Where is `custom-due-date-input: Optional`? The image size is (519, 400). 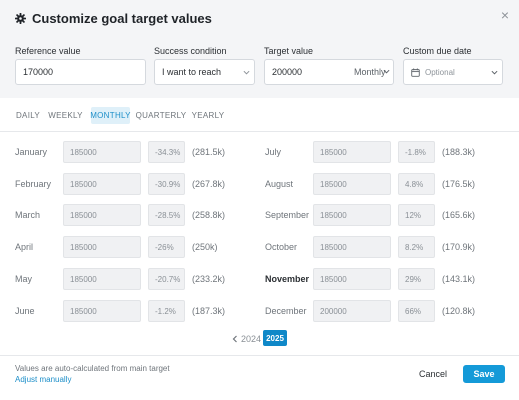
custom-due-date-input: Optional is located at coordinates (453, 72).